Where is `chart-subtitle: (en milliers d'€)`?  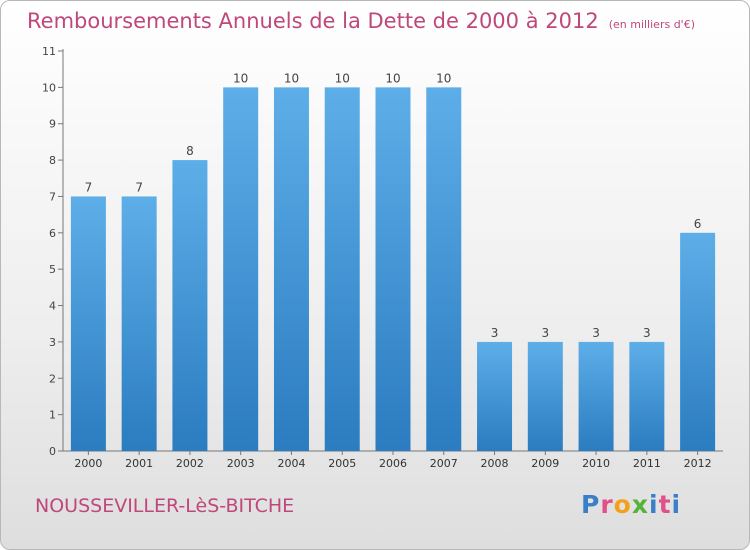
chart-subtitle: (en milliers d'€) is located at coordinates (651, 24).